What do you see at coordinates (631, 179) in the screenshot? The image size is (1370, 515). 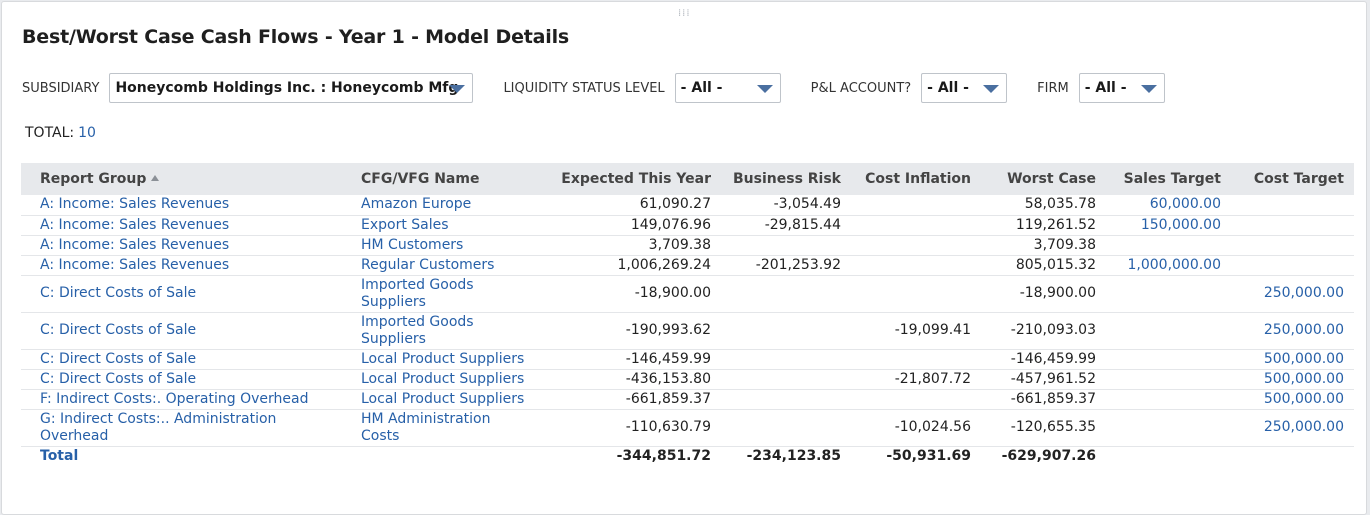 I see `column-header-expected-this-year: Expected This Year` at bounding box center [631, 179].